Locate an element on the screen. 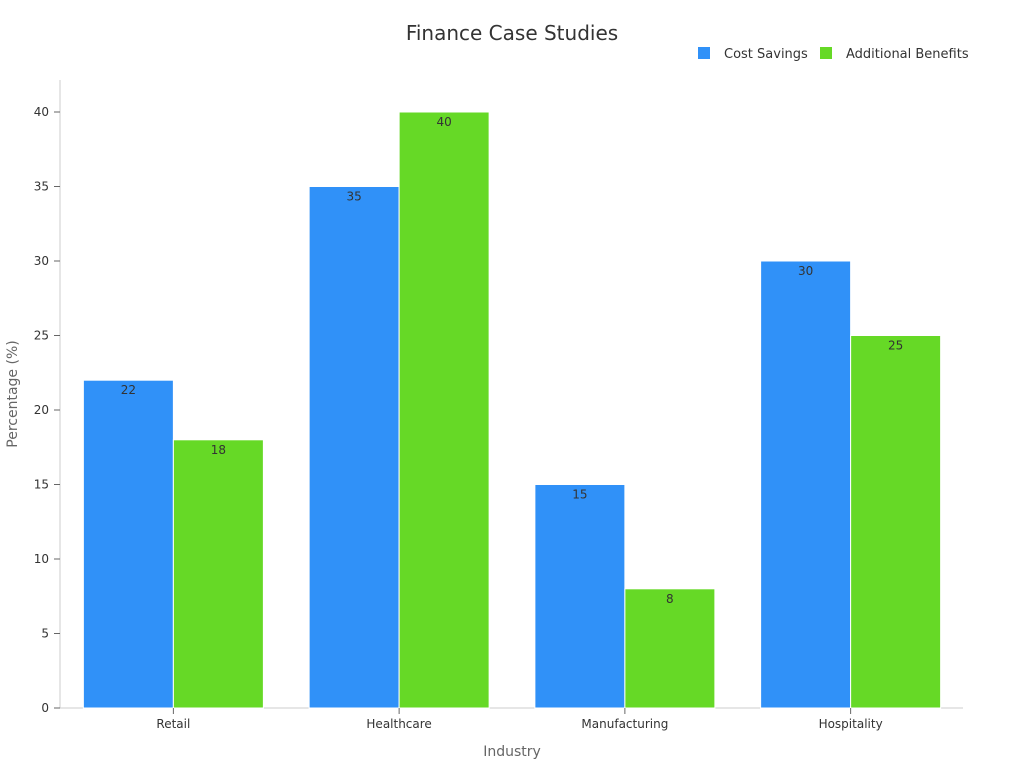  x-axis-title: Industry is located at coordinates (512, 752).